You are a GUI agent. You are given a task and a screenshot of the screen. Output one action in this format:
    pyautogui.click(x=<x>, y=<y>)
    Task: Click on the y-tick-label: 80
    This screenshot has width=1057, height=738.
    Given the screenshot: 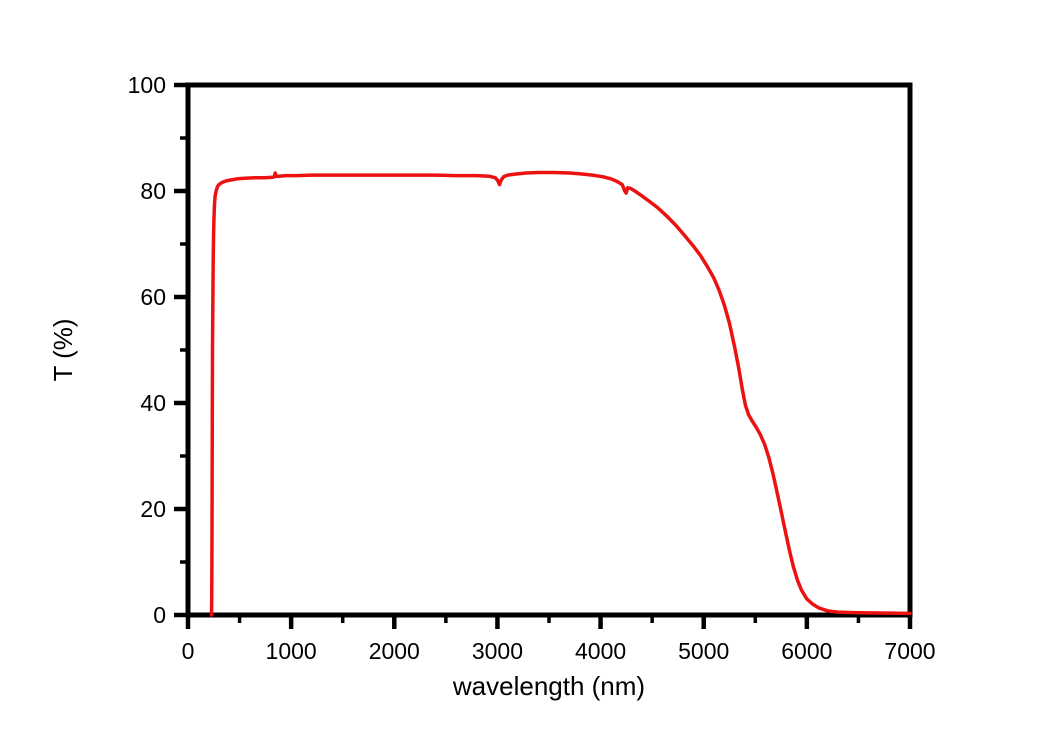 What is the action you would take?
    pyautogui.click(x=153, y=191)
    